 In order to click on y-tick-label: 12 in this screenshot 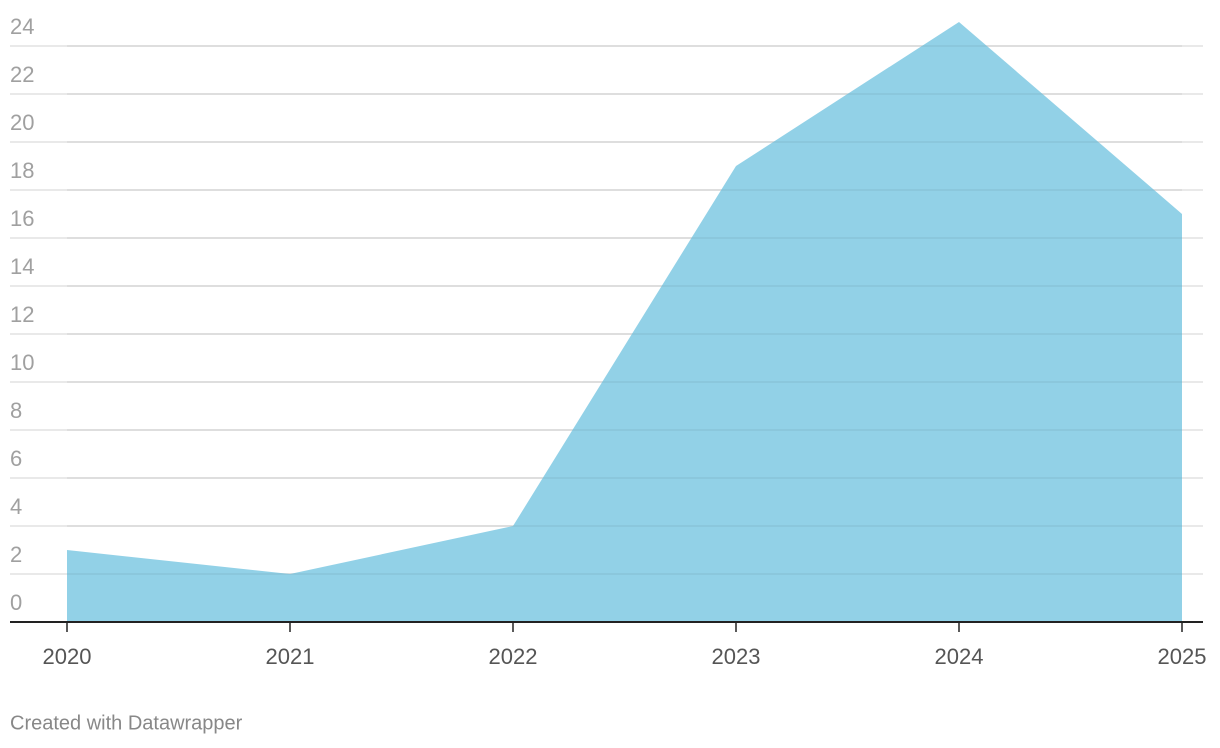, I will do `click(22, 314)`.